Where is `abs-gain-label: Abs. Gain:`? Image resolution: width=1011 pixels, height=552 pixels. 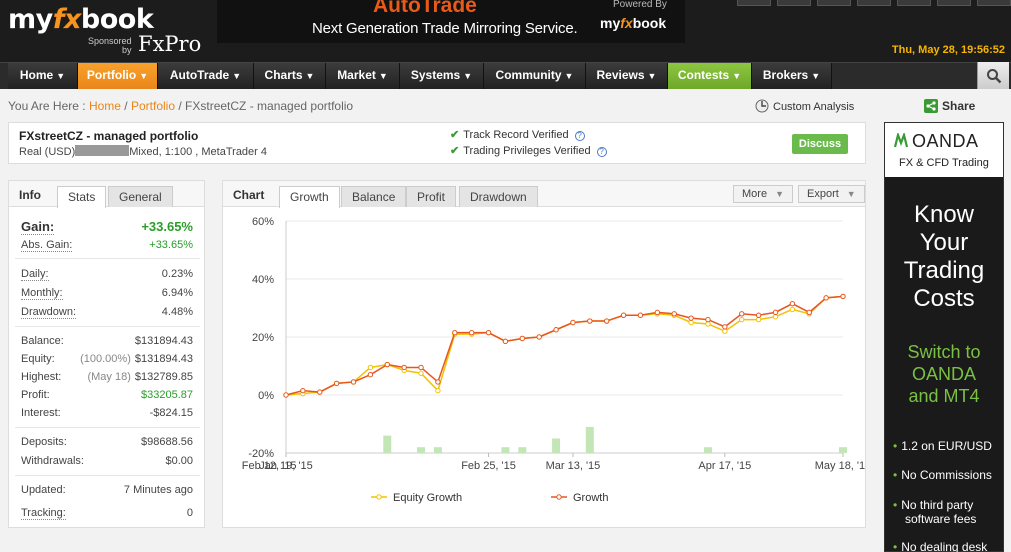
abs-gain-label: Abs. Gain: is located at coordinates (47, 245).